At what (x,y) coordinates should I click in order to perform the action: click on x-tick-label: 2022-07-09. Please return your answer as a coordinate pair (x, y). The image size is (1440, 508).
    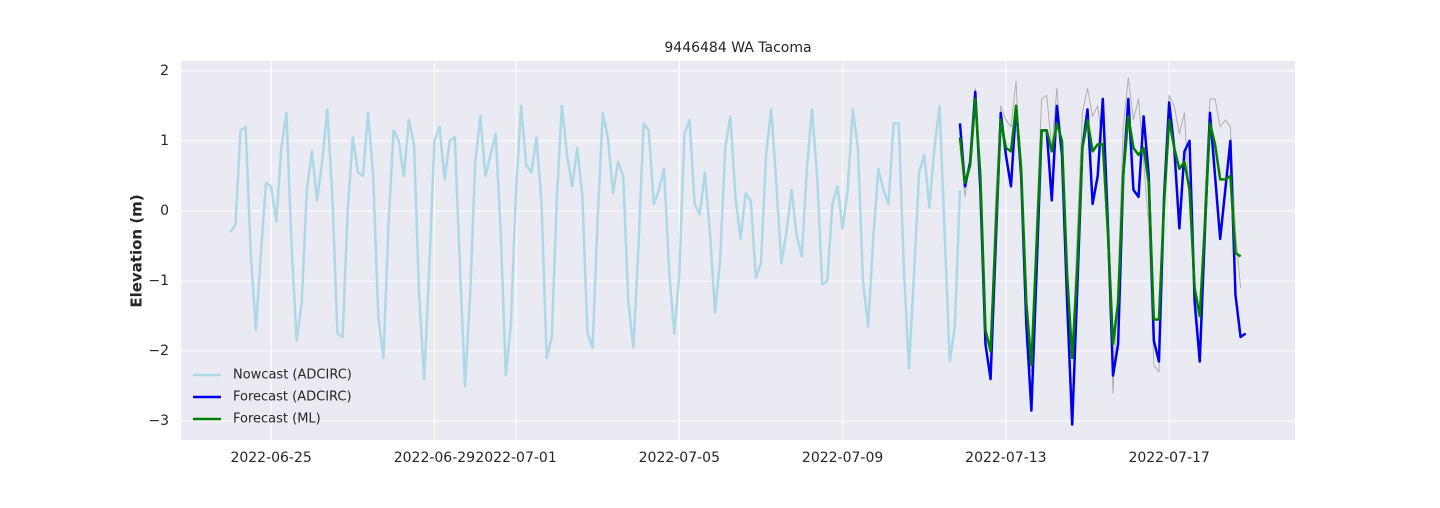
    Looking at the image, I should click on (842, 458).